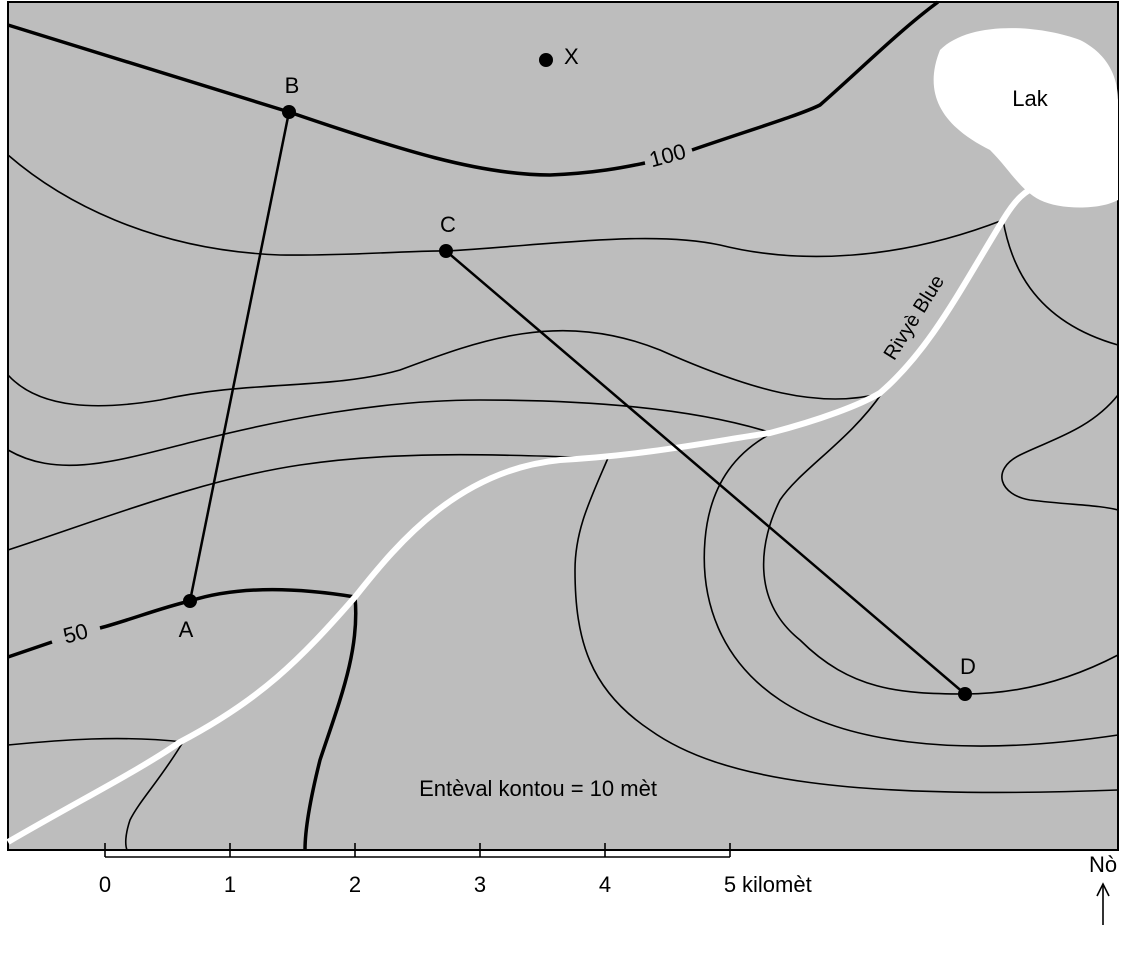 The height and width of the screenshot is (978, 1130). I want to click on scale-tick-label: 1, so click(230, 884).